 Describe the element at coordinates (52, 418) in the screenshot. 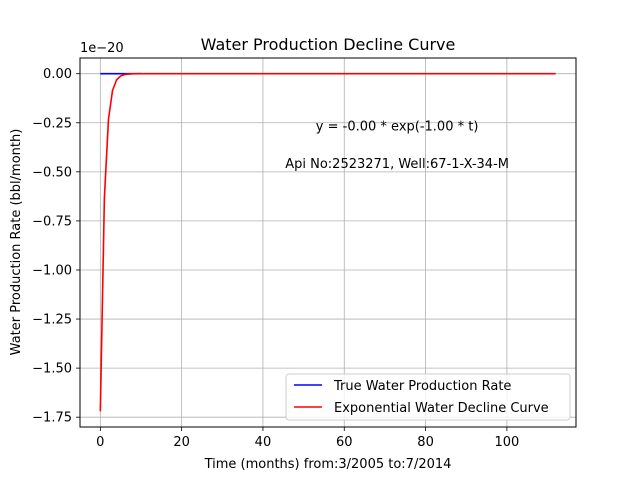

I see `y-tick-label: −1.75` at that location.